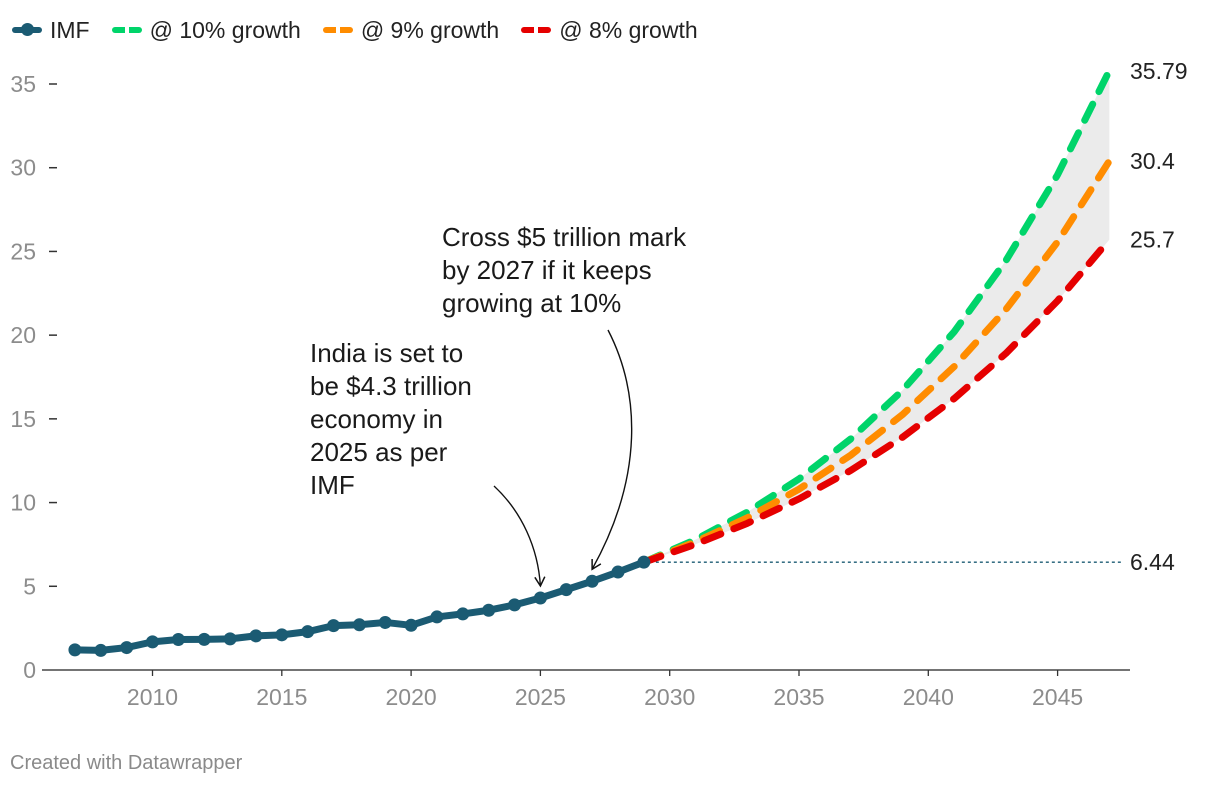 This screenshot has height=788, width=1220. Describe the element at coordinates (928, 697) in the screenshot. I see `x-tick-label: 2040` at that location.